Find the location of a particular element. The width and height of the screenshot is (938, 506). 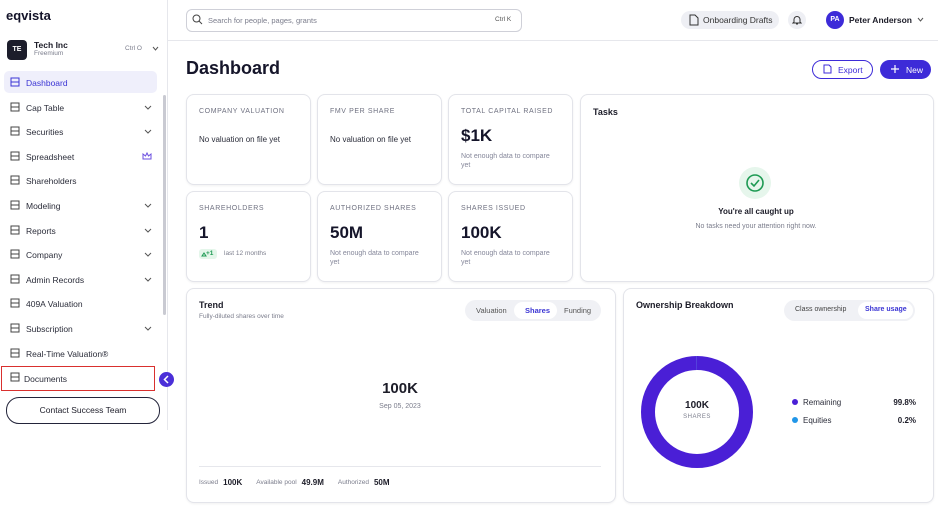

legend-name: Remaining is located at coordinates (822, 402).